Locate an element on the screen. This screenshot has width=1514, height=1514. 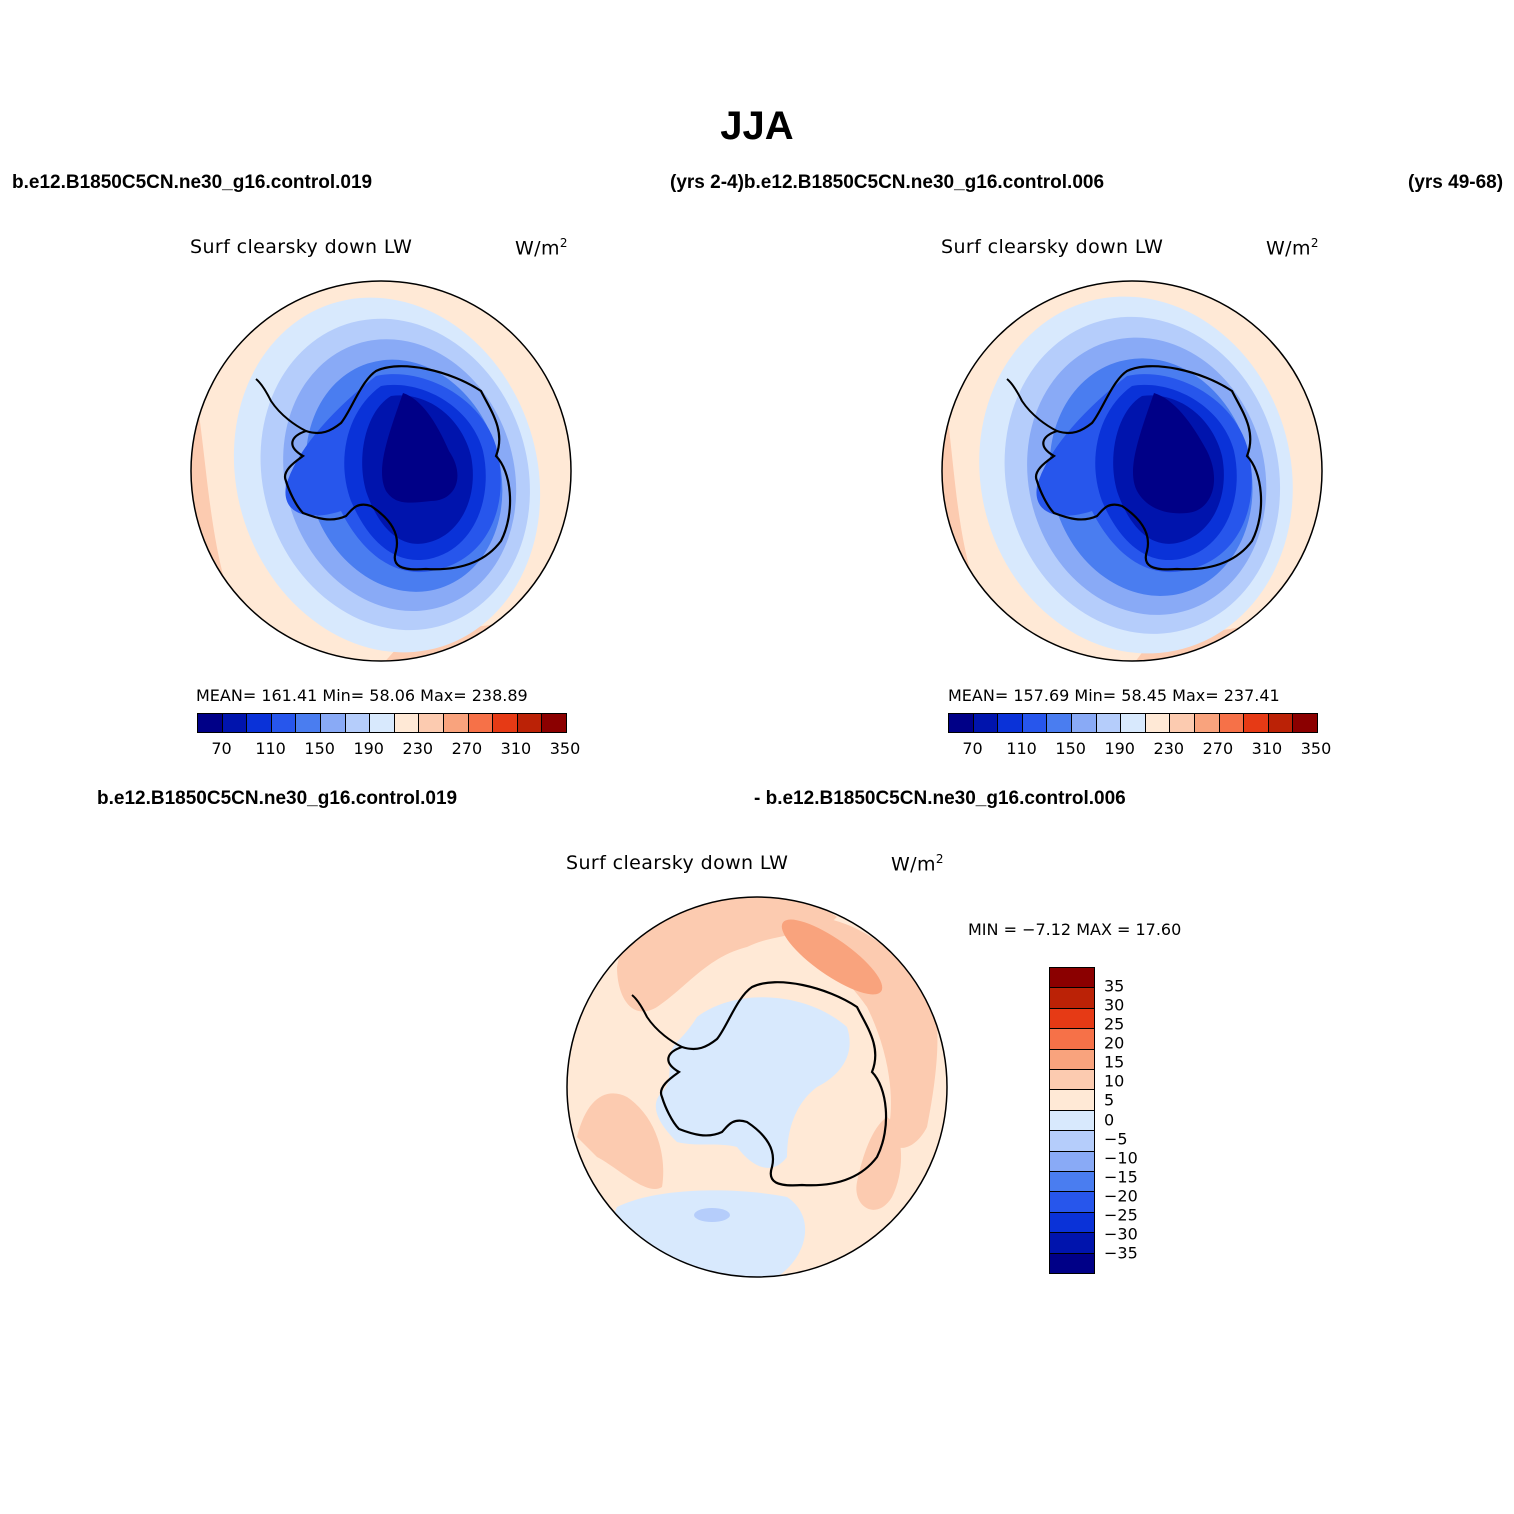
panel1-colorbar-labels: 70 110 150 190 230 270 310 350 is located at coordinates (388, 749).